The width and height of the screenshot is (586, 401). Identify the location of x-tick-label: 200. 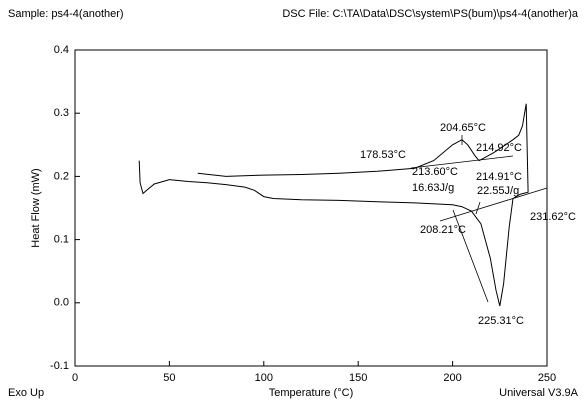
(452, 378).